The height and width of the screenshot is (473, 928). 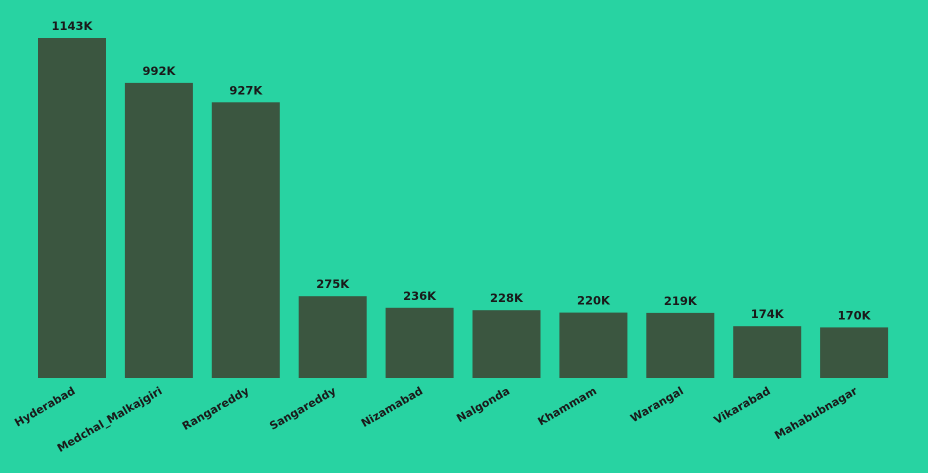 I want to click on value-label-rangareddy: 927K, so click(x=246, y=90).